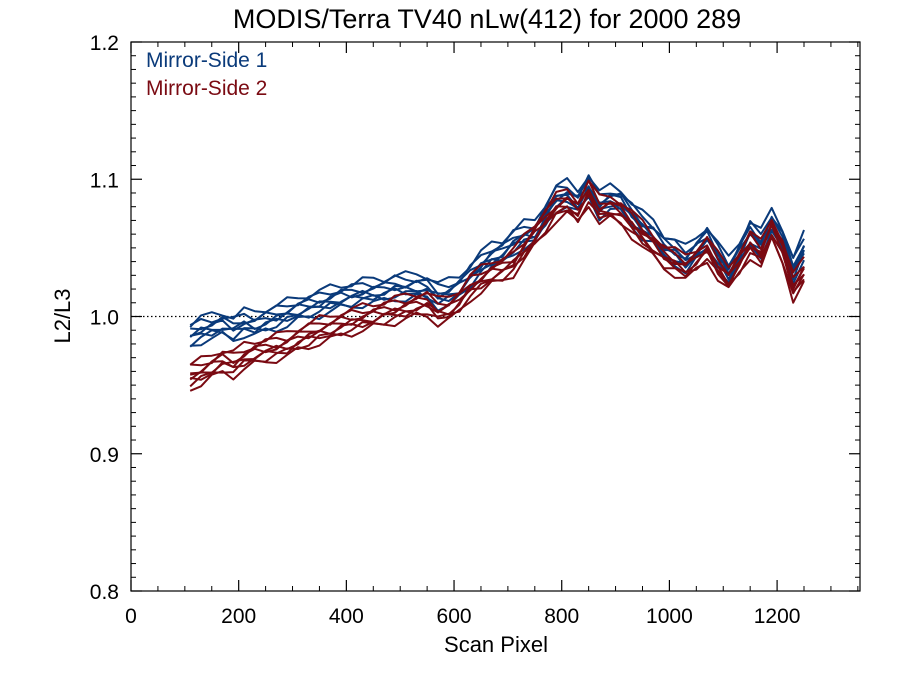 The width and height of the screenshot is (900, 675). Describe the element at coordinates (346, 616) in the screenshot. I see `x-tick-label: 400` at that location.